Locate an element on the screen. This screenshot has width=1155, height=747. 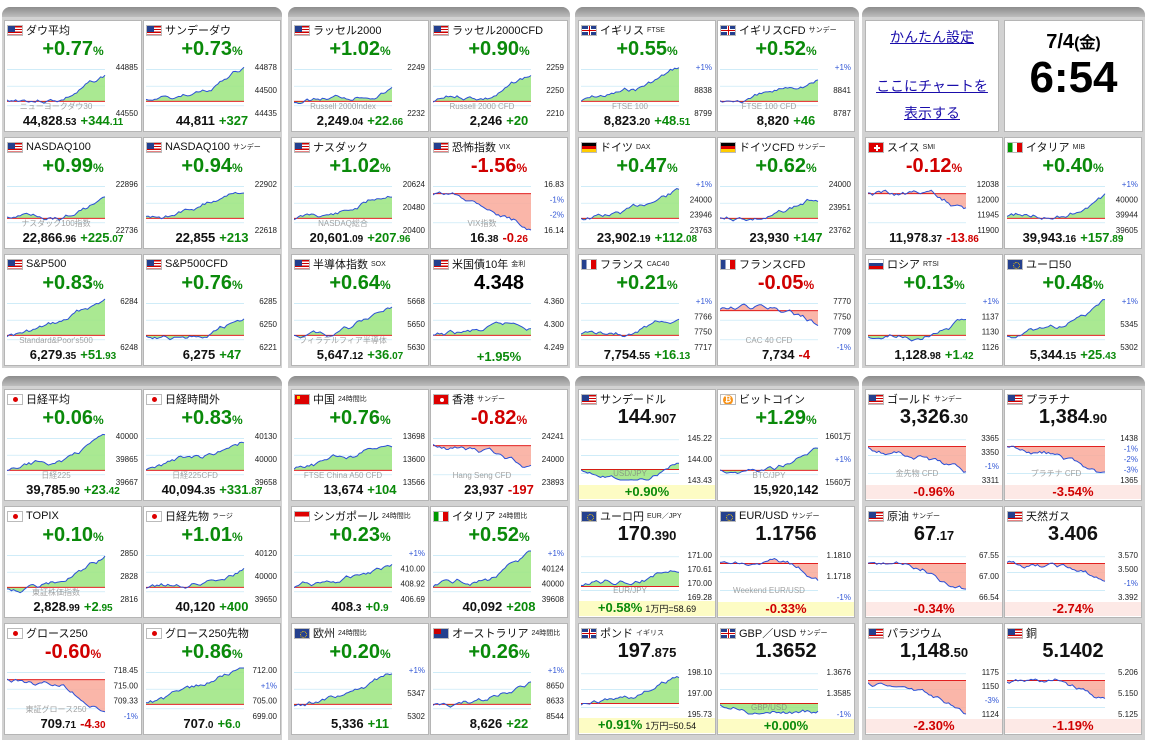
axis-label: 39608 is located at coordinates (553, 599).